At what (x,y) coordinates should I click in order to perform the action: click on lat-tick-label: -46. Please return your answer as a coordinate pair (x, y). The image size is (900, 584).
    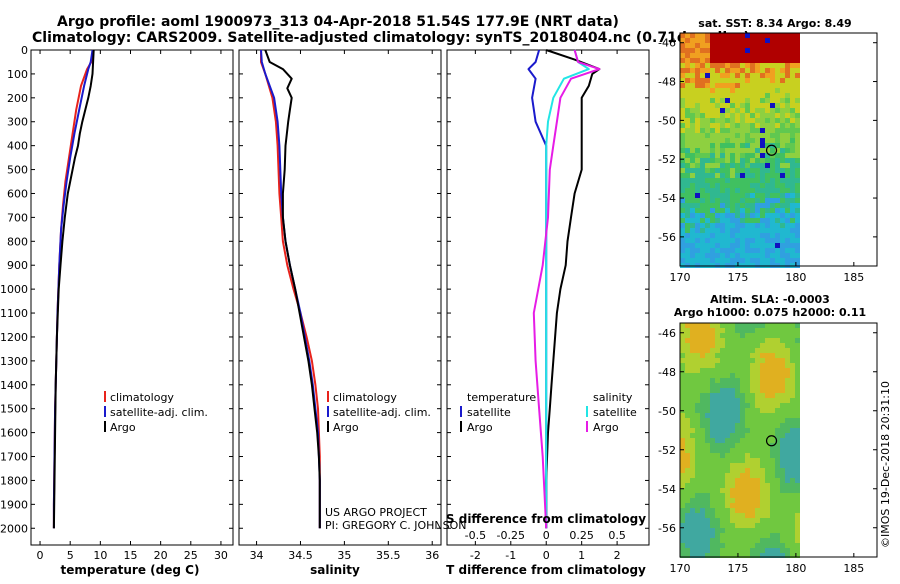
    Looking at the image, I should click on (667, 333).